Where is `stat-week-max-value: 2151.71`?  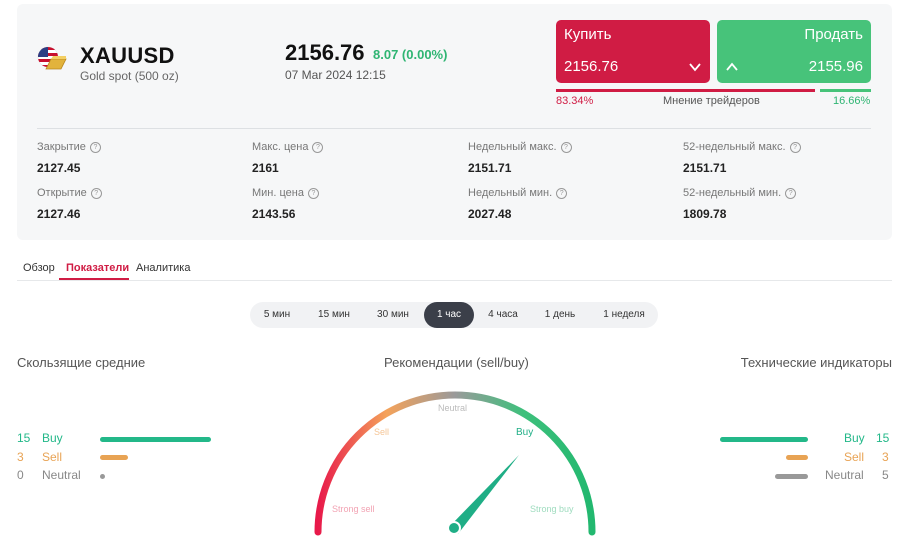 stat-week-max-value: 2151.71 is located at coordinates (490, 168).